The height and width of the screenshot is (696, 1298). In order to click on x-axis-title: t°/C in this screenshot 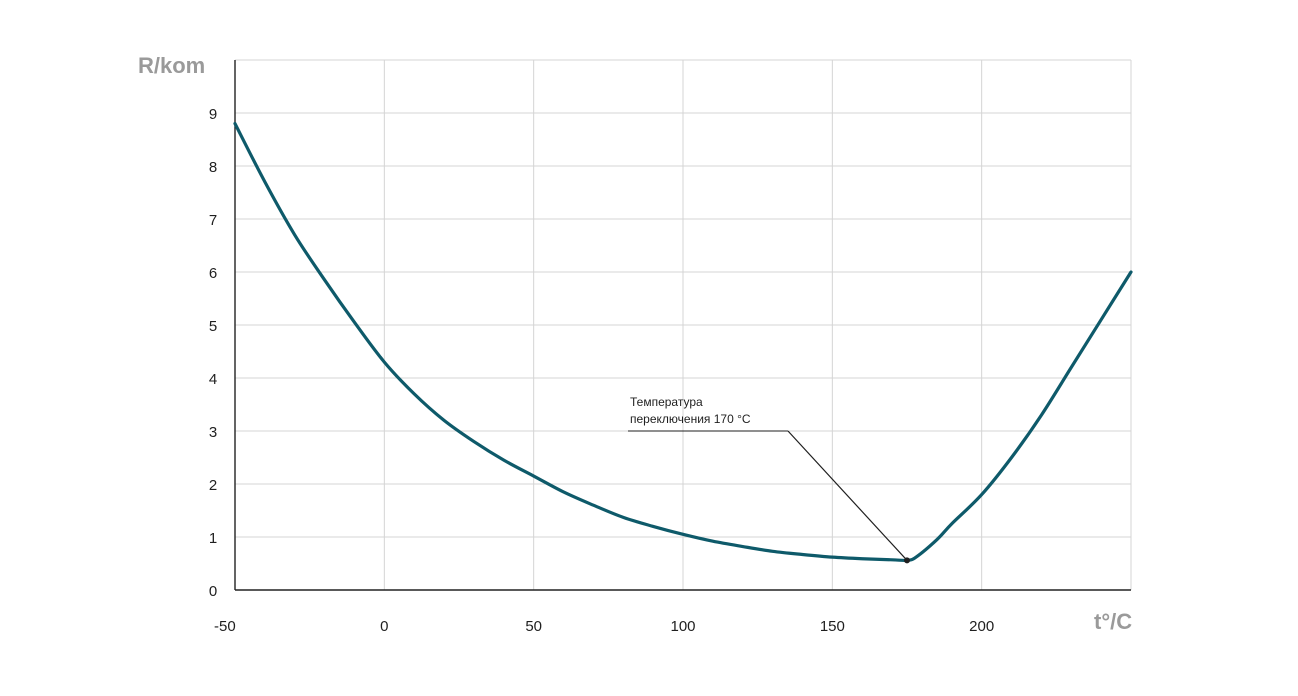, I will do `click(1113, 621)`.